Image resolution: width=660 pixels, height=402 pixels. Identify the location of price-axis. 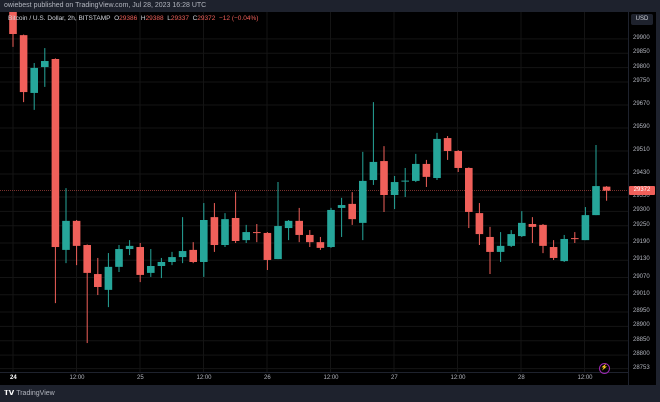
(642, 198).